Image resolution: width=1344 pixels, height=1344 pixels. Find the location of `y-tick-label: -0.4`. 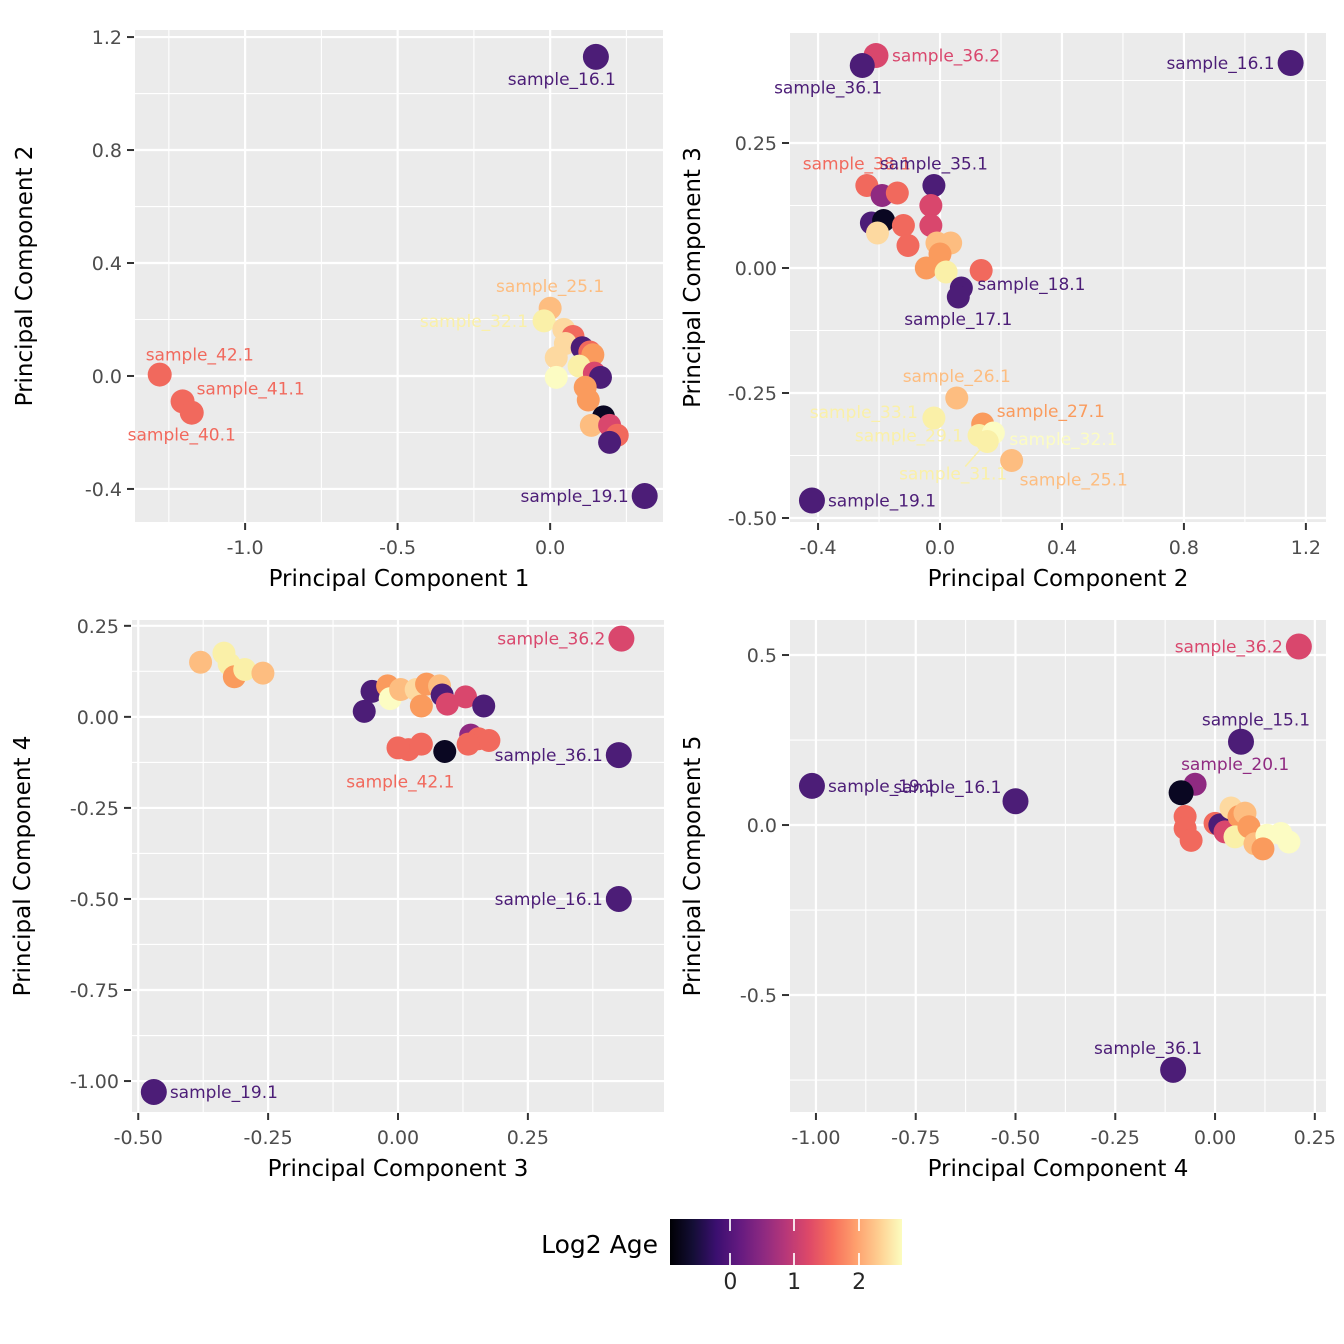

y-tick-label: -0.4 is located at coordinates (103, 490).